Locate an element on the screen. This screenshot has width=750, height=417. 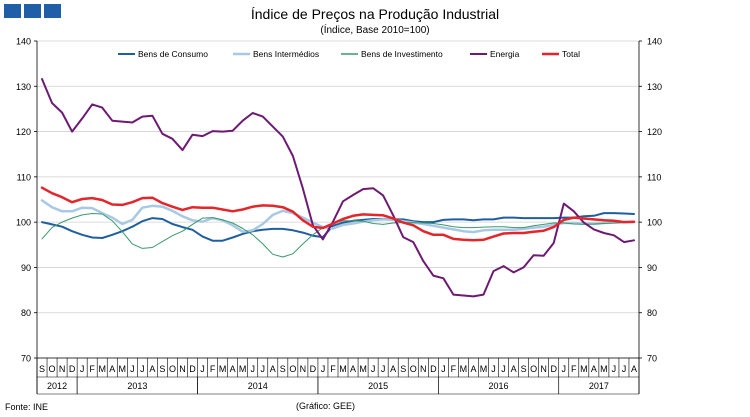
year-label: 2017 is located at coordinates (599, 386).